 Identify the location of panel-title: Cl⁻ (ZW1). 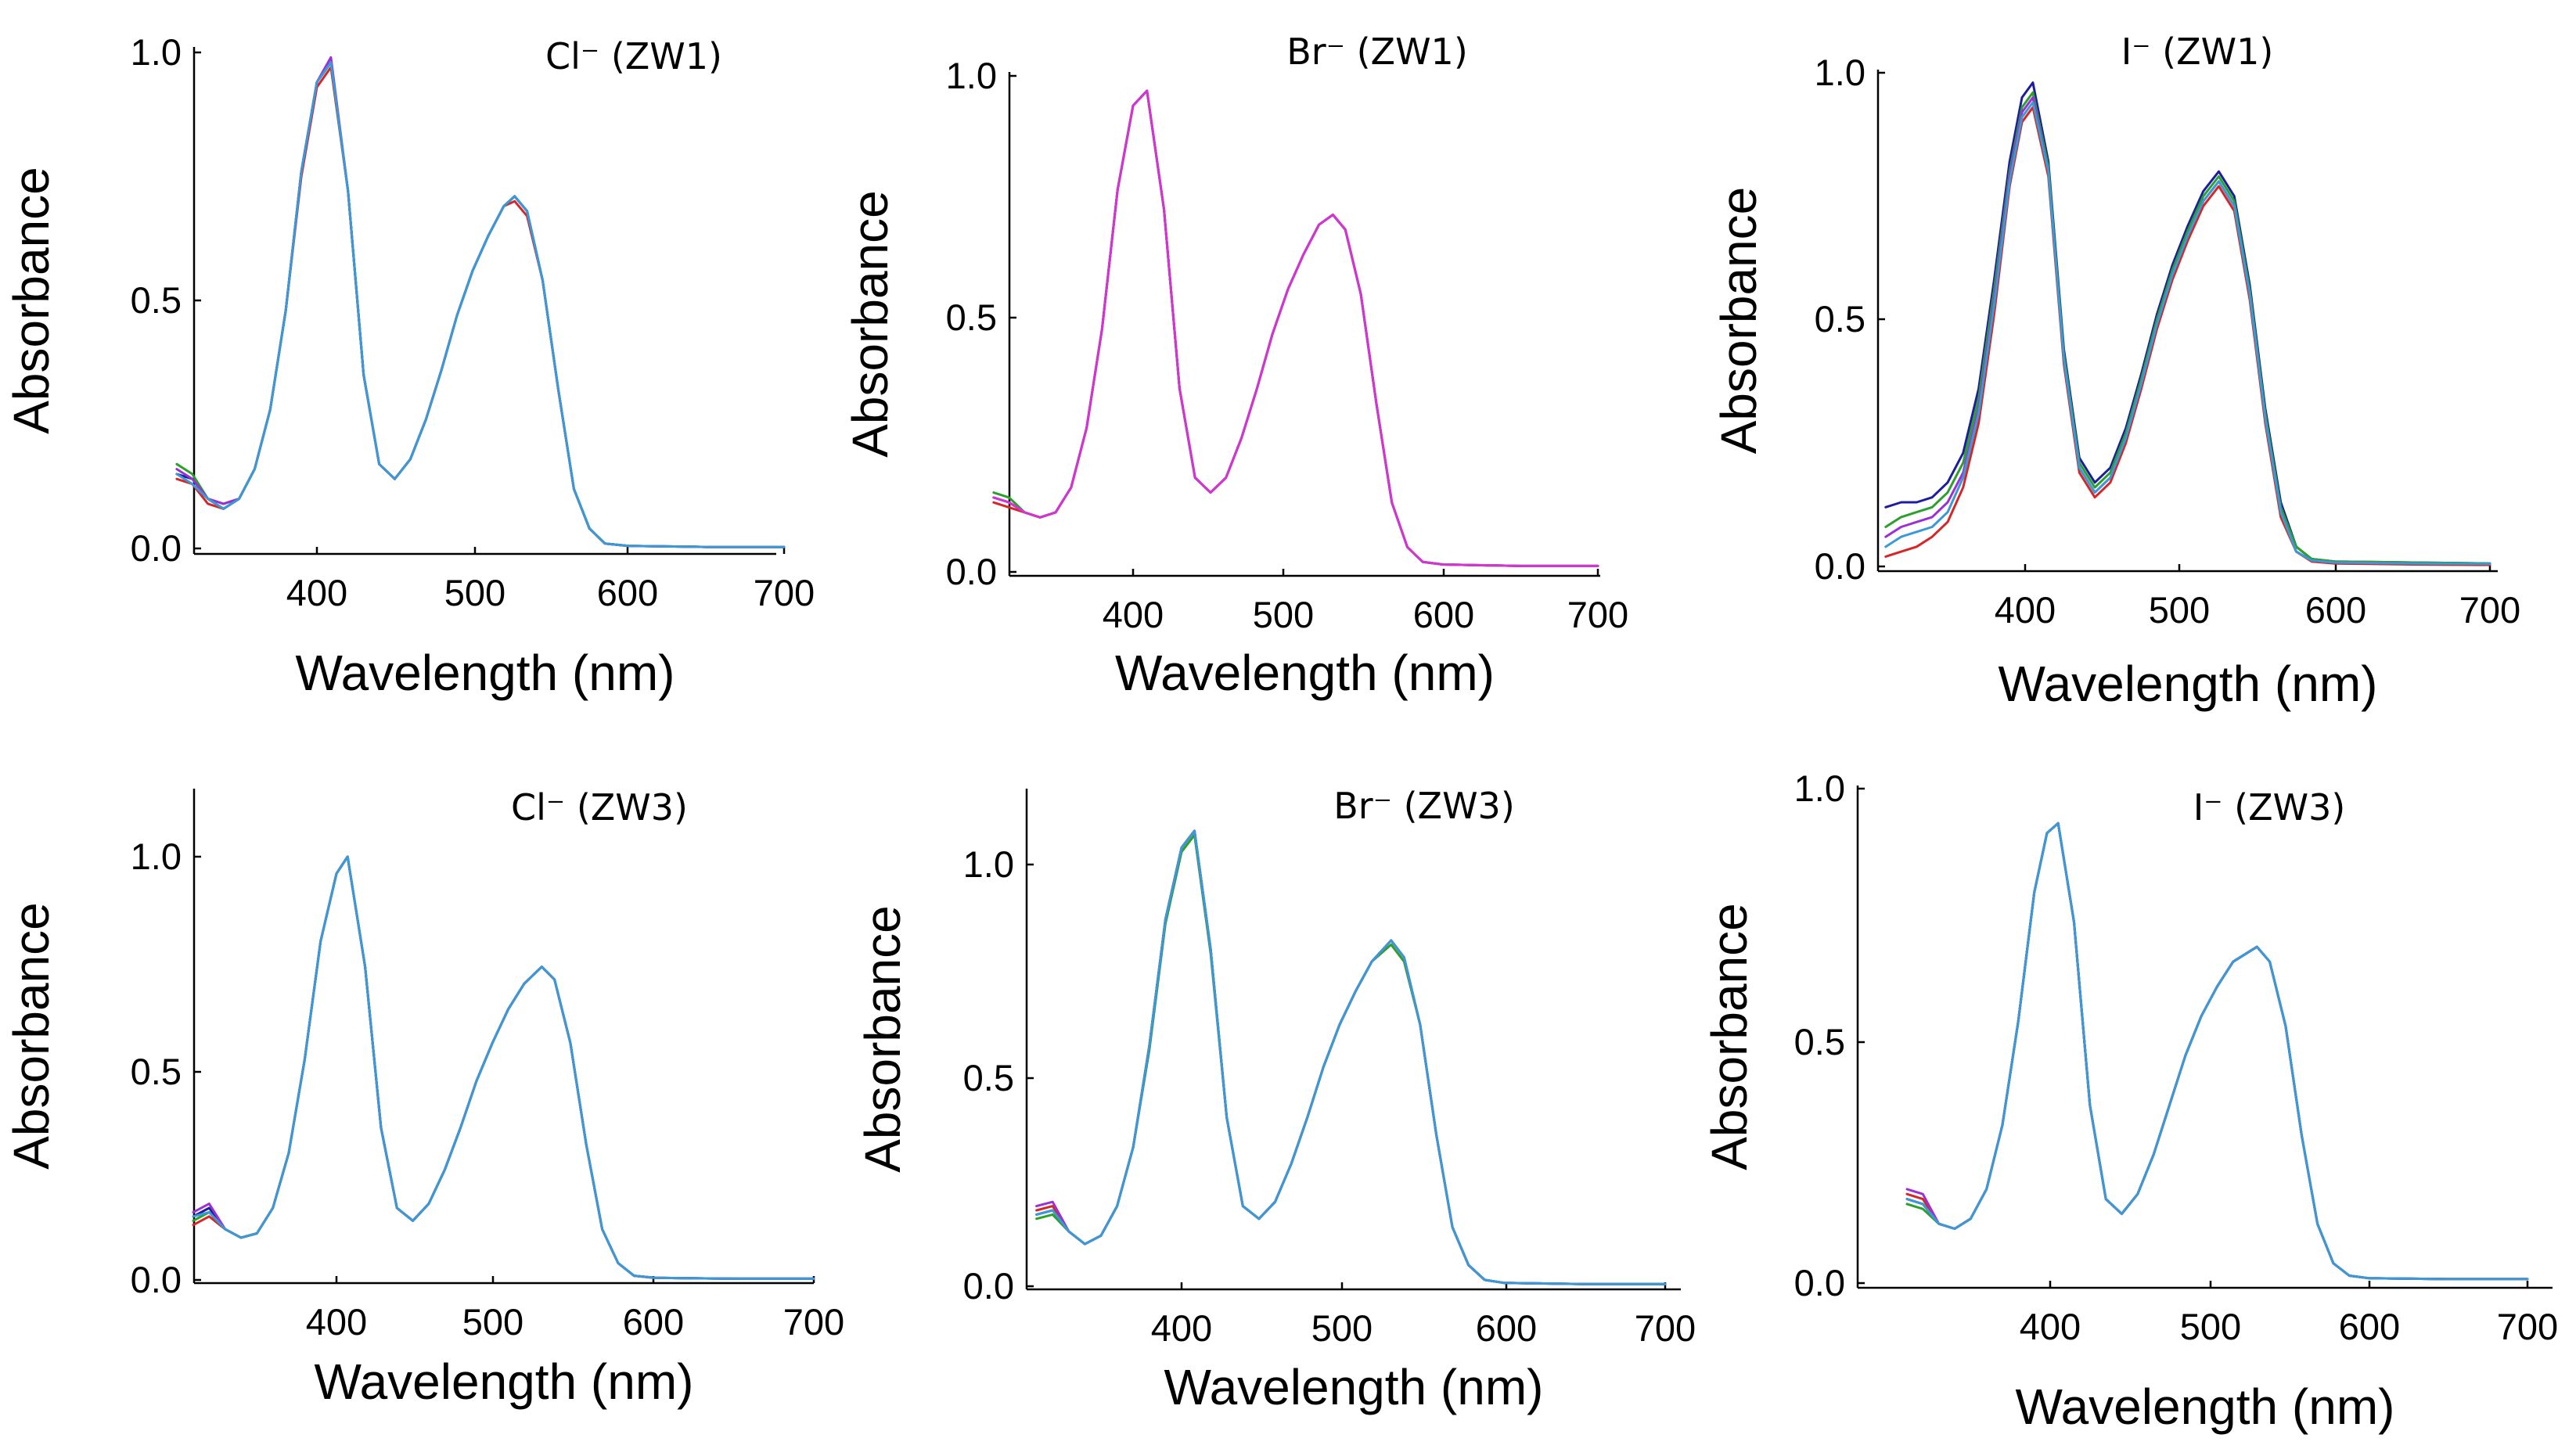
(633, 56).